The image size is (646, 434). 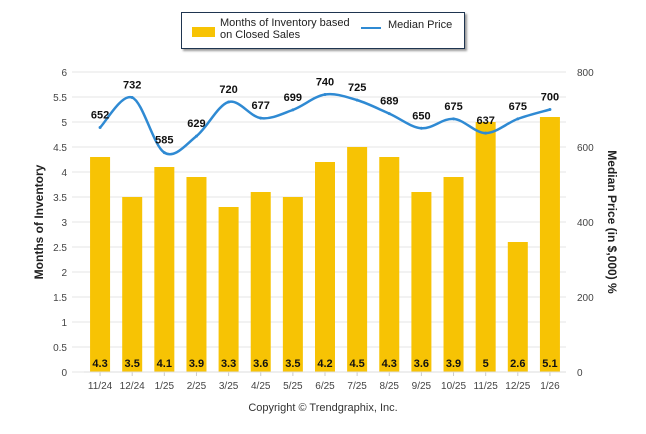 I want to click on x-tick-label: 12/24, so click(x=132, y=386).